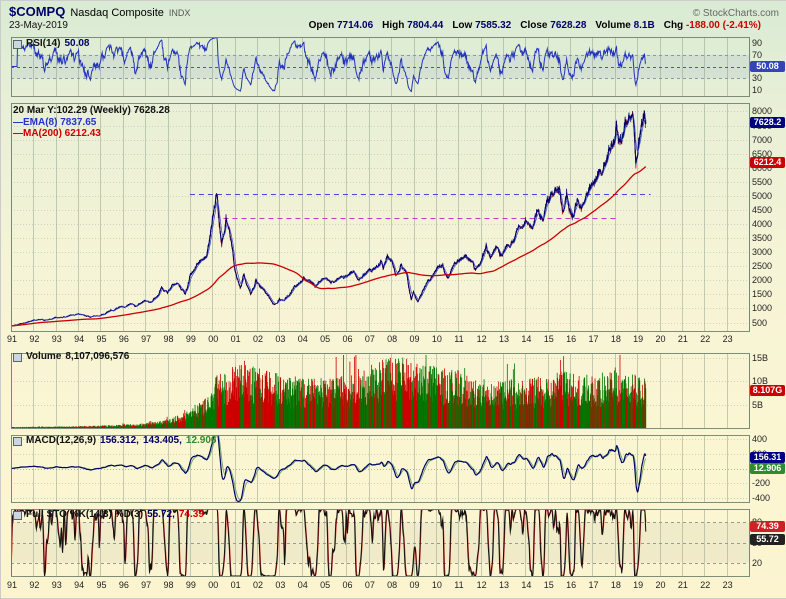  I want to click on macd-label: MACD(12,26,9), so click(61, 440).